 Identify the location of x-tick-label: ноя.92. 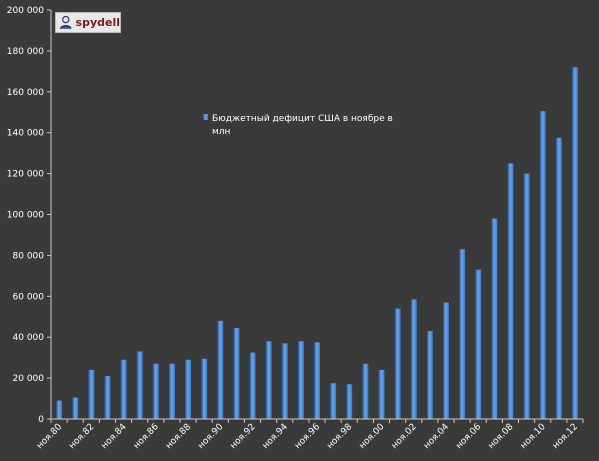
(243, 436).